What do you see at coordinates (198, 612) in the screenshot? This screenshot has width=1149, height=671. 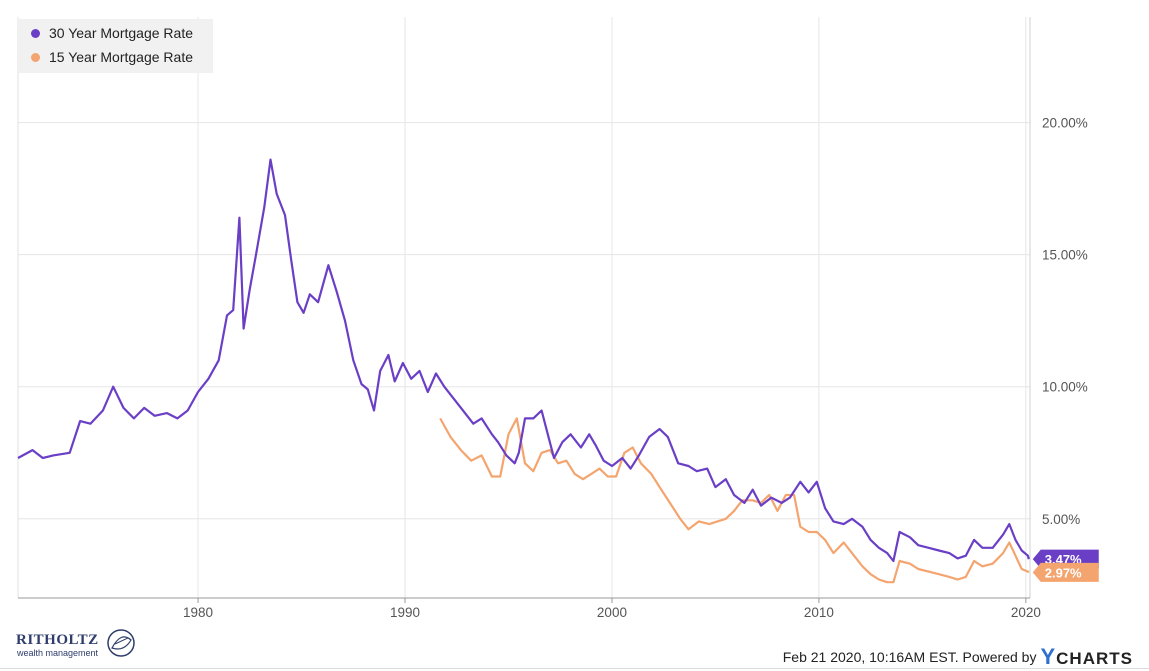 I see `x-tick-label: 1980` at bounding box center [198, 612].